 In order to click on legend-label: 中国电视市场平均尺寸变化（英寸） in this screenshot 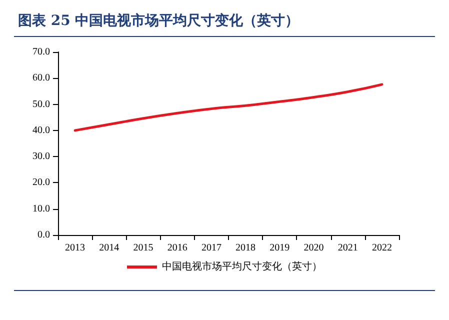, I will do `click(242, 266)`.